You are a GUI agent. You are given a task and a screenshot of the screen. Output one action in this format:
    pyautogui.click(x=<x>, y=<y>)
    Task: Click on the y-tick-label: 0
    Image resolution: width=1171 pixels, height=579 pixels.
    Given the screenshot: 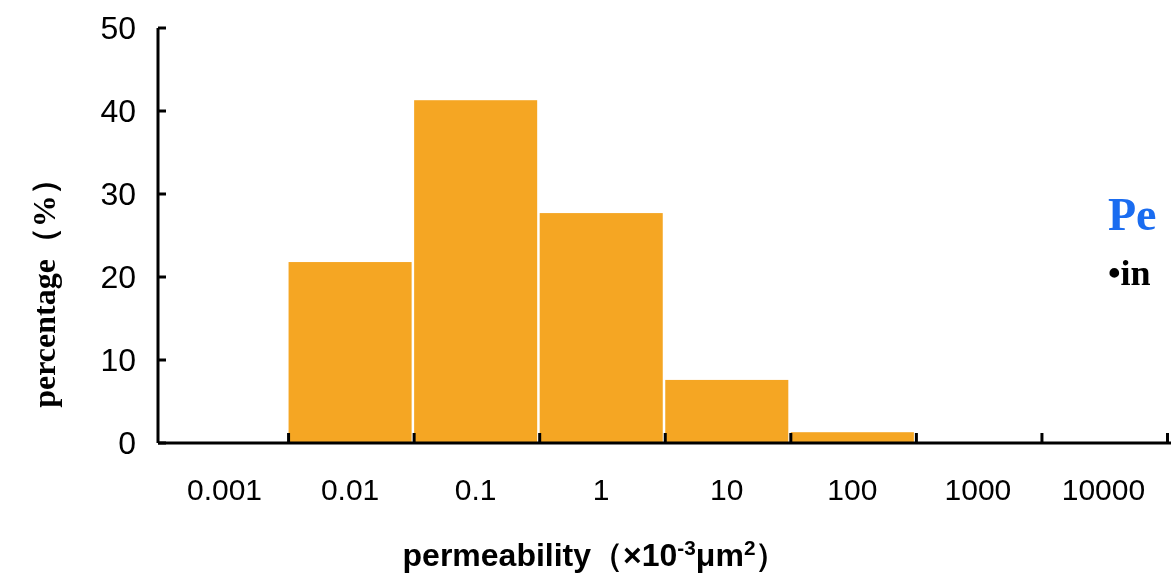 What is the action you would take?
    pyautogui.click(x=127, y=443)
    